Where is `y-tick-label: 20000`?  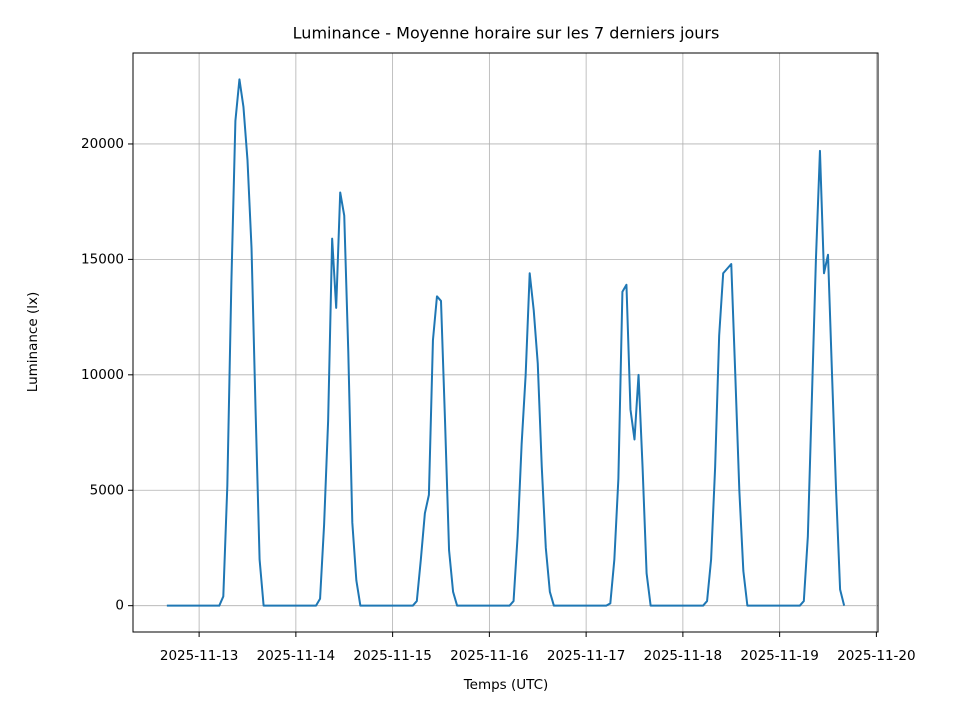
y-tick-label: 20000 is located at coordinates (102, 144).